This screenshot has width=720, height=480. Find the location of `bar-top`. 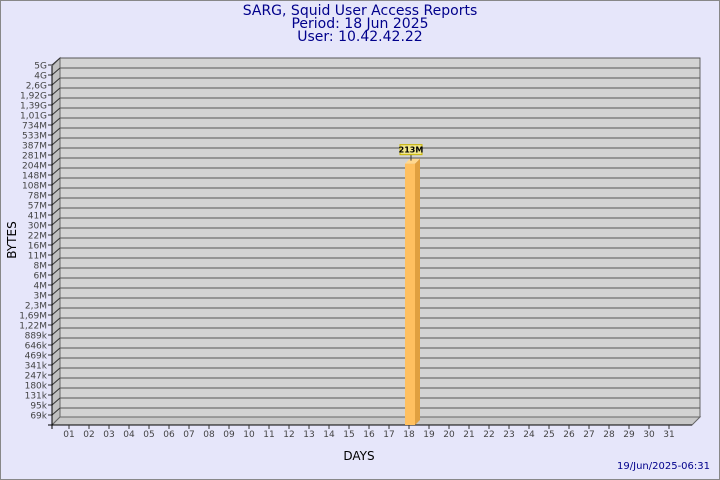

bar-top is located at coordinates (412, 161).